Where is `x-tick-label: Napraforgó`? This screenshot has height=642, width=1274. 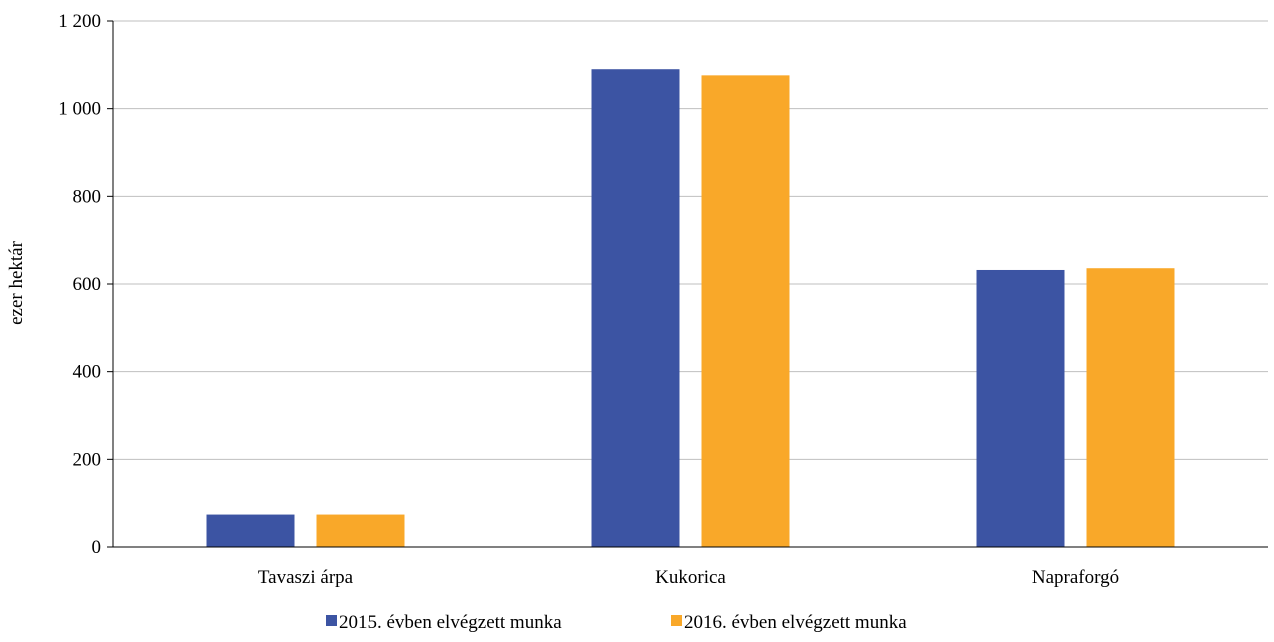
x-tick-label: Napraforgó is located at coordinates (1075, 577).